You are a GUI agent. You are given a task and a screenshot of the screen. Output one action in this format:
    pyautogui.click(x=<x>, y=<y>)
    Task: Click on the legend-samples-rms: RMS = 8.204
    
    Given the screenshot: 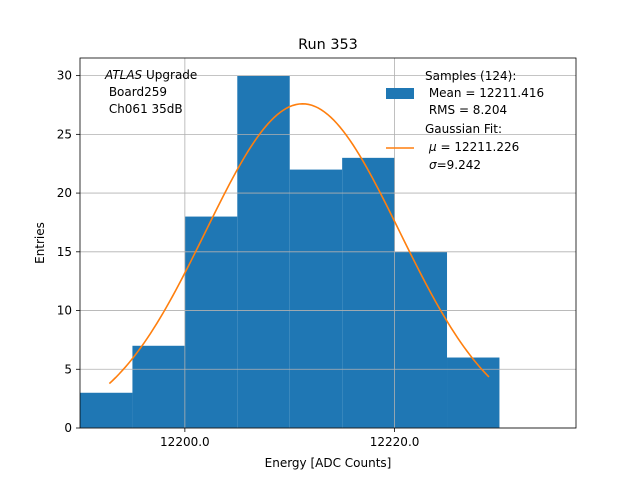 What is the action you would take?
    pyautogui.click(x=466, y=110)
    